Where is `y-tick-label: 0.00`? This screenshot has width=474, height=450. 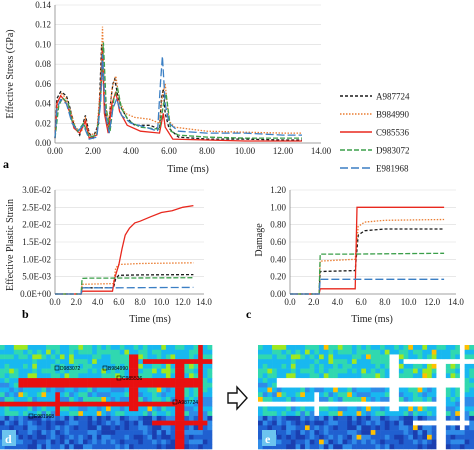
y-tick-label: 0.00 is located at coordinates (43, 143).